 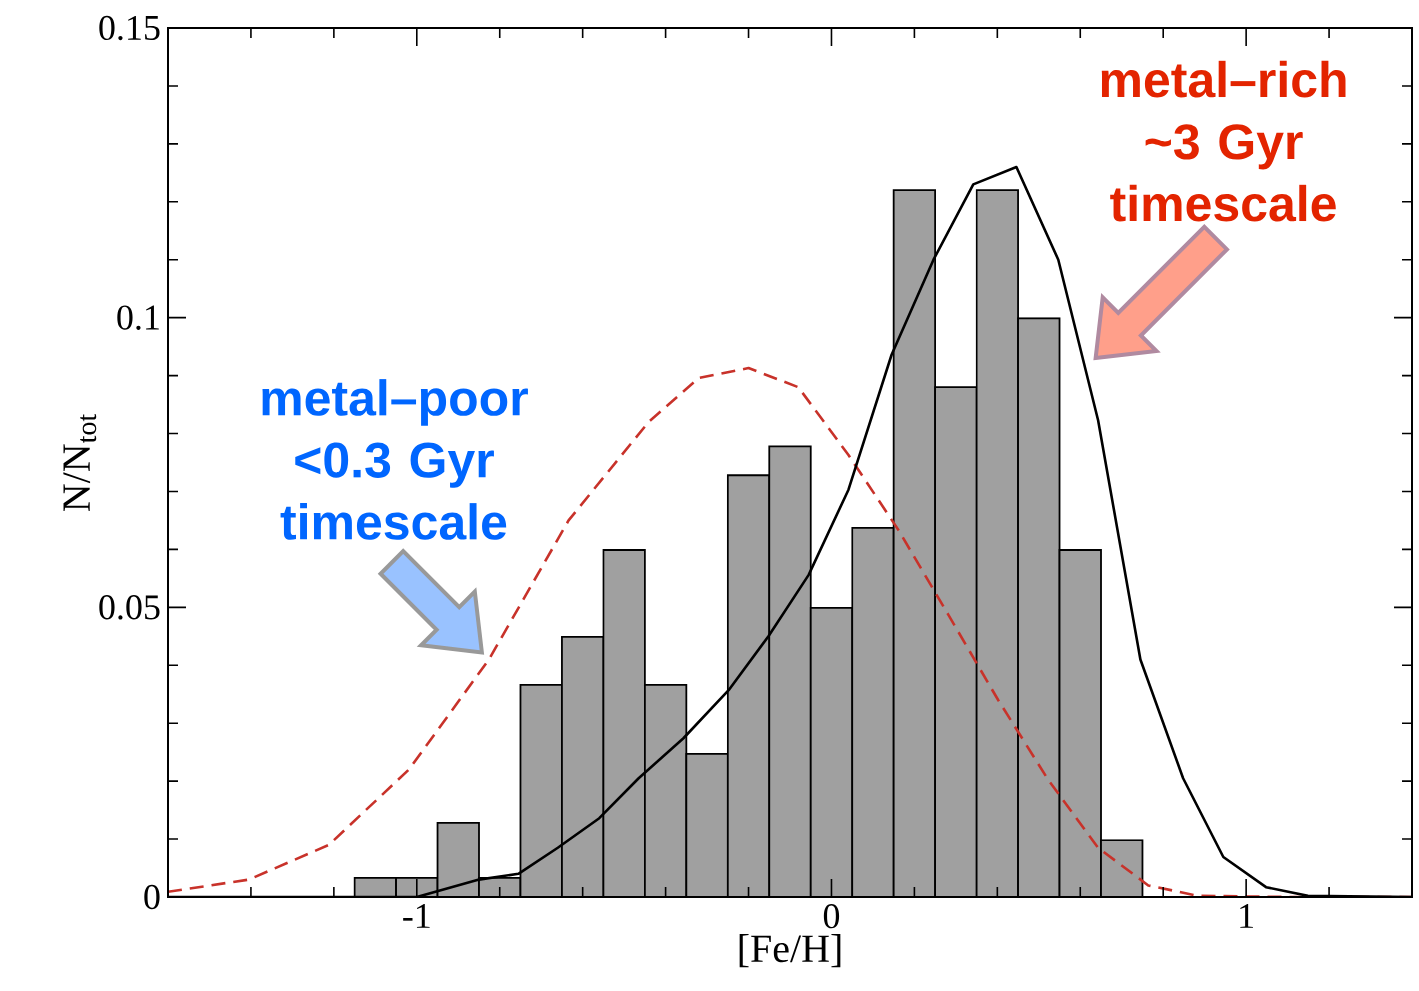 What do you see at coordinates (395, 459) in the screenshot?
I see `annotation: metal–poor <0.3 Gyr timescale` at bounding box center [395, 459].